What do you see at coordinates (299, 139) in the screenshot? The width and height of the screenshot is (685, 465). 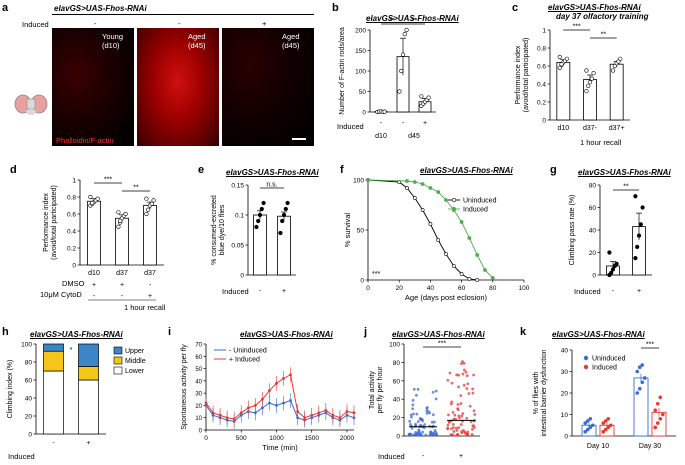 I see `scale-bar` at bounding box center [299, 139].